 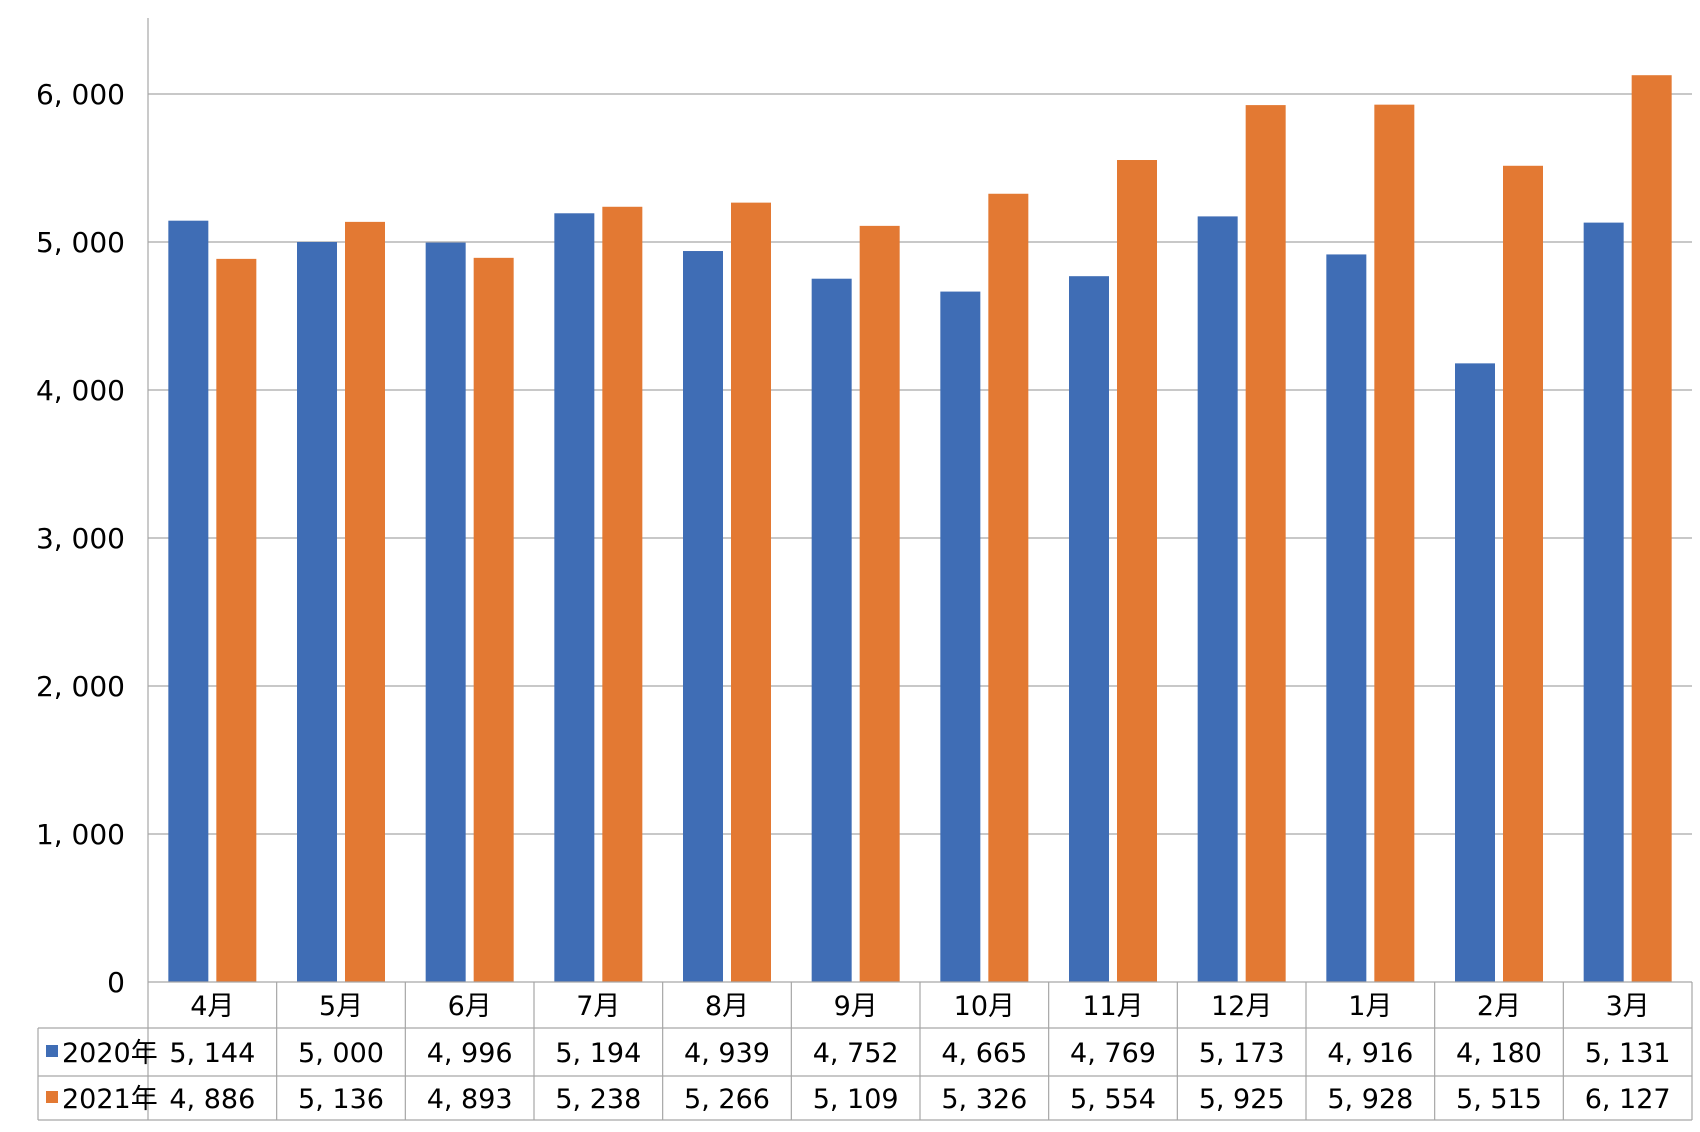 I want to click on data-label: 4, 665, so click(x=984, y=1053).